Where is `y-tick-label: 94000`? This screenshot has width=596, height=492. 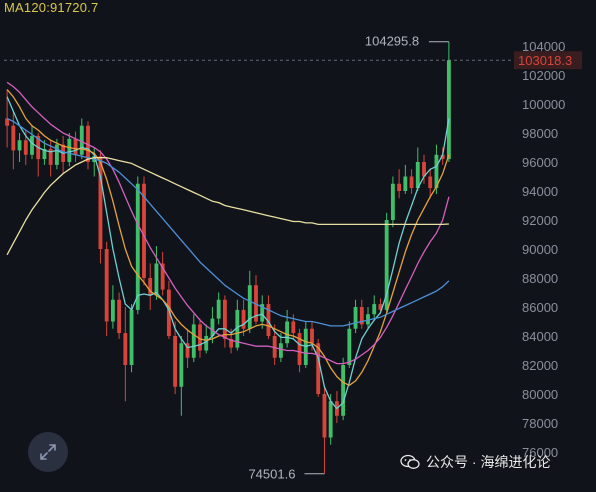
y-tick-label: 94000 is located at coordinates (540, 191).